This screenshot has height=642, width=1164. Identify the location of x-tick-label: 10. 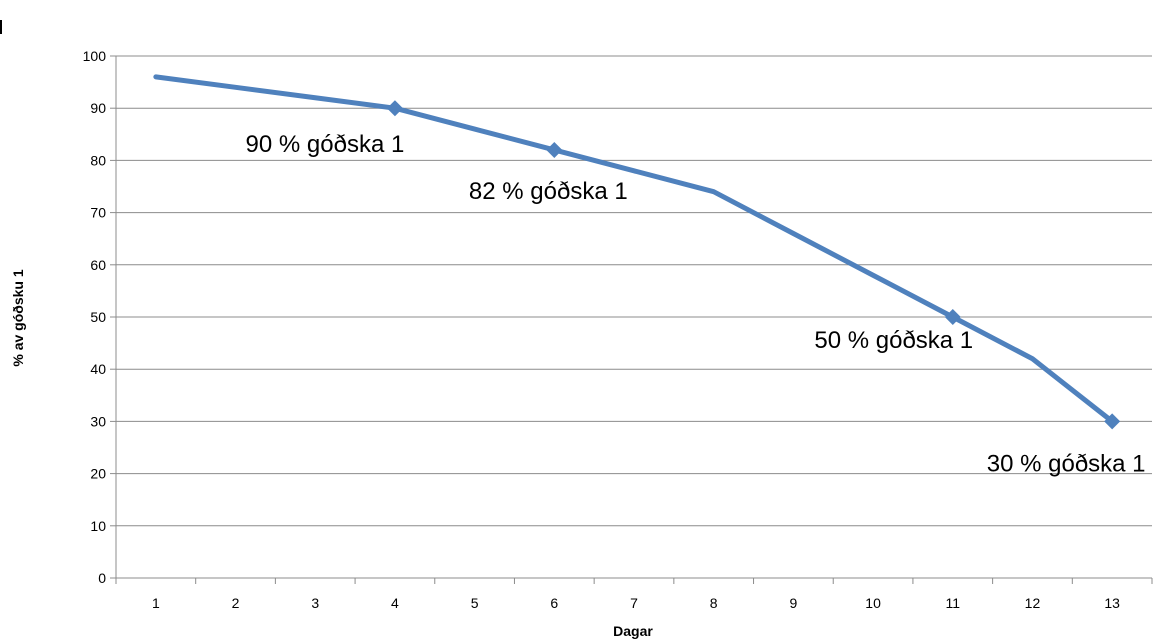
(873, 603).